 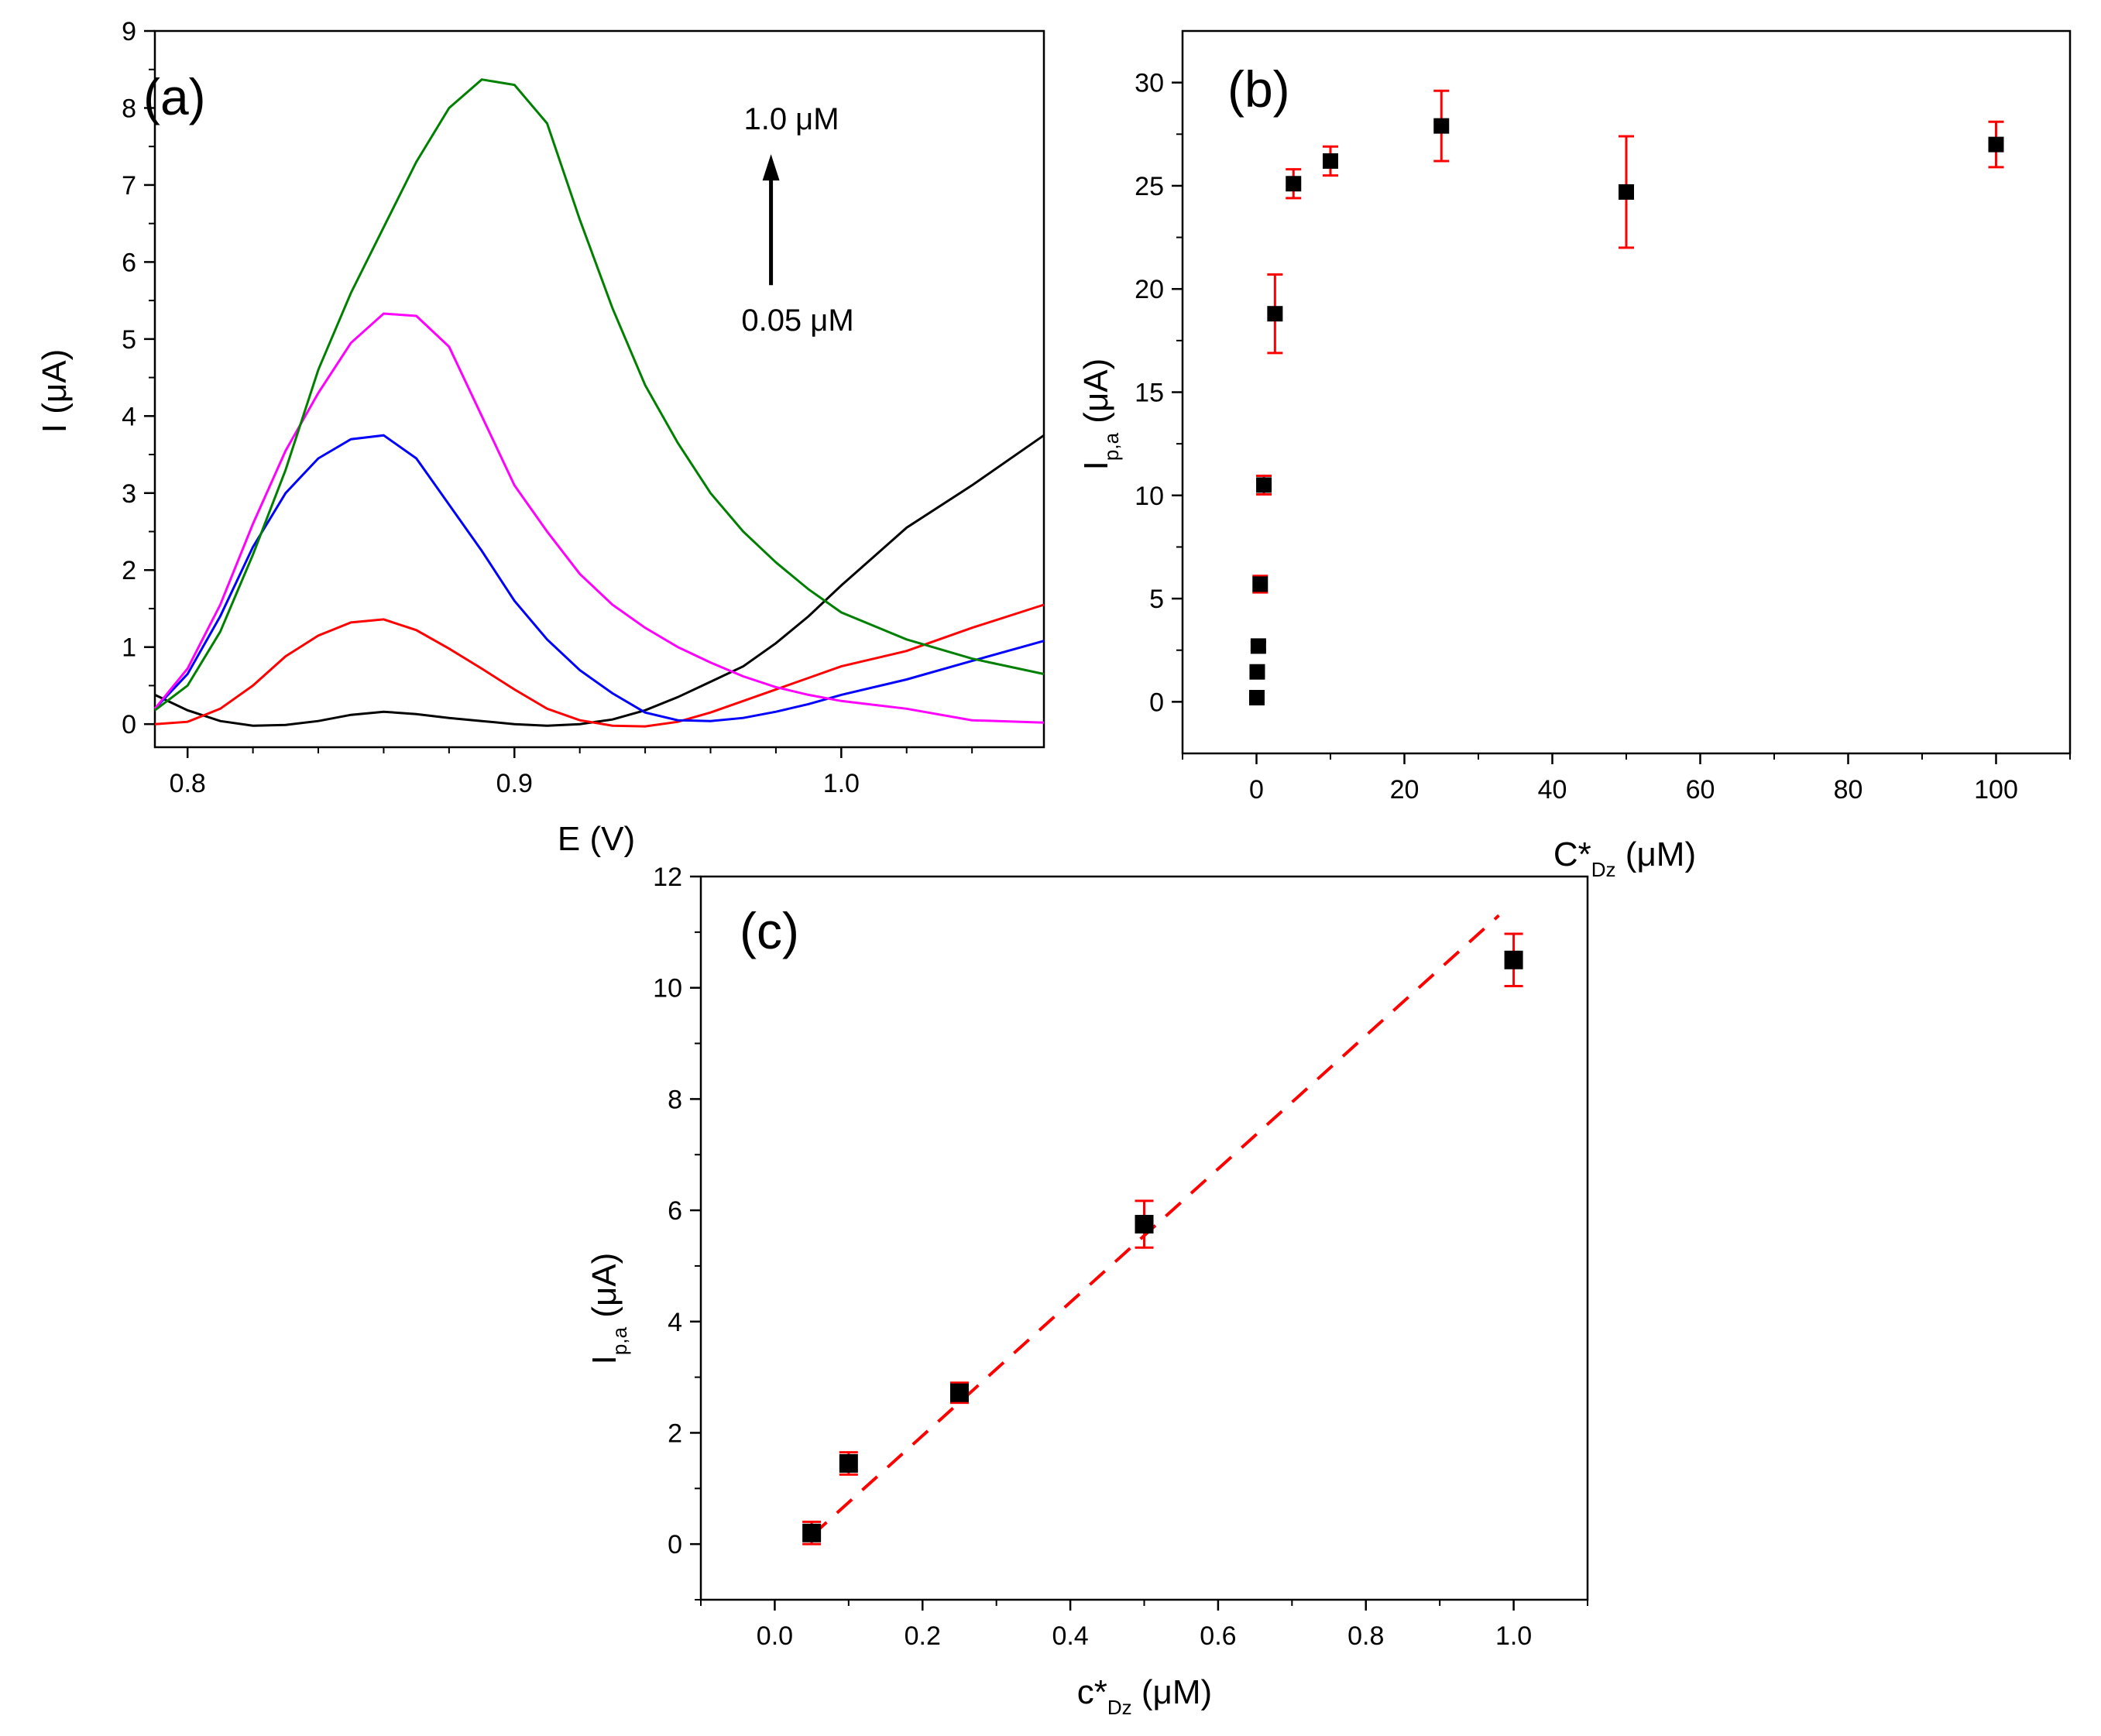 What do you see at coordinates (667, 989) in the screenshot?
I see `panel-c-y-tick-label: 10` at bounding box center [667, 989].